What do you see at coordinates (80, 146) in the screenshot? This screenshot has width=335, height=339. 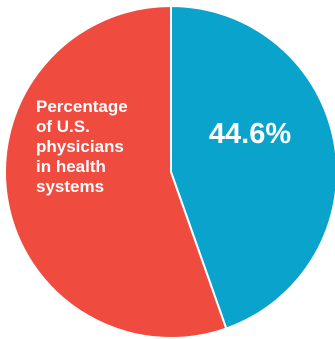 I see `annotation-line-3: physicians` at bounding box center [80, 146].